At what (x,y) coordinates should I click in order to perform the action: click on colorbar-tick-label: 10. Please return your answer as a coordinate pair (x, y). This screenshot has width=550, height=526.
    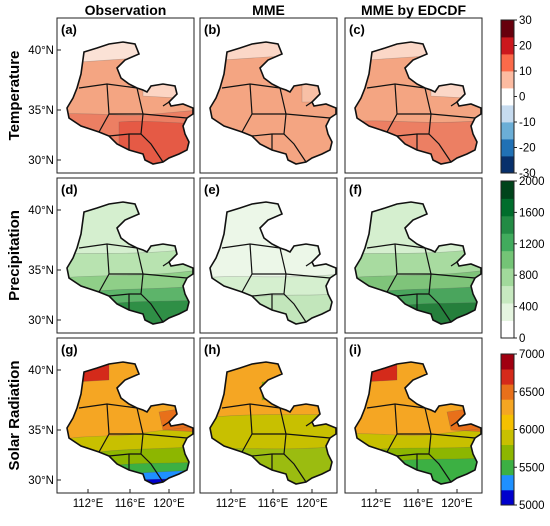
    Looking at the image, I should click on (525, 72).